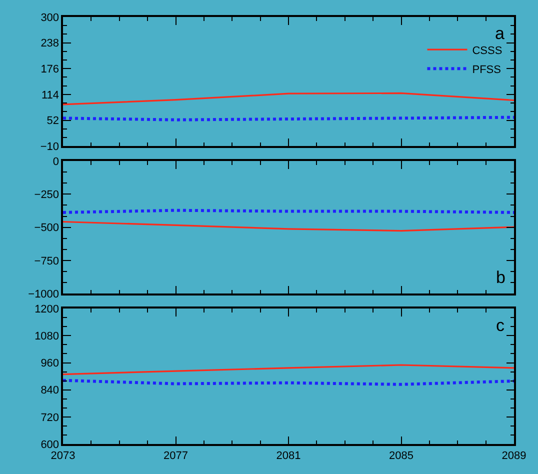 The image size is (538, 474). What do you see at coordinates (50, 390) in the screenshot?
I see `y-tick-label: 840` at bounding box center [50, 390].